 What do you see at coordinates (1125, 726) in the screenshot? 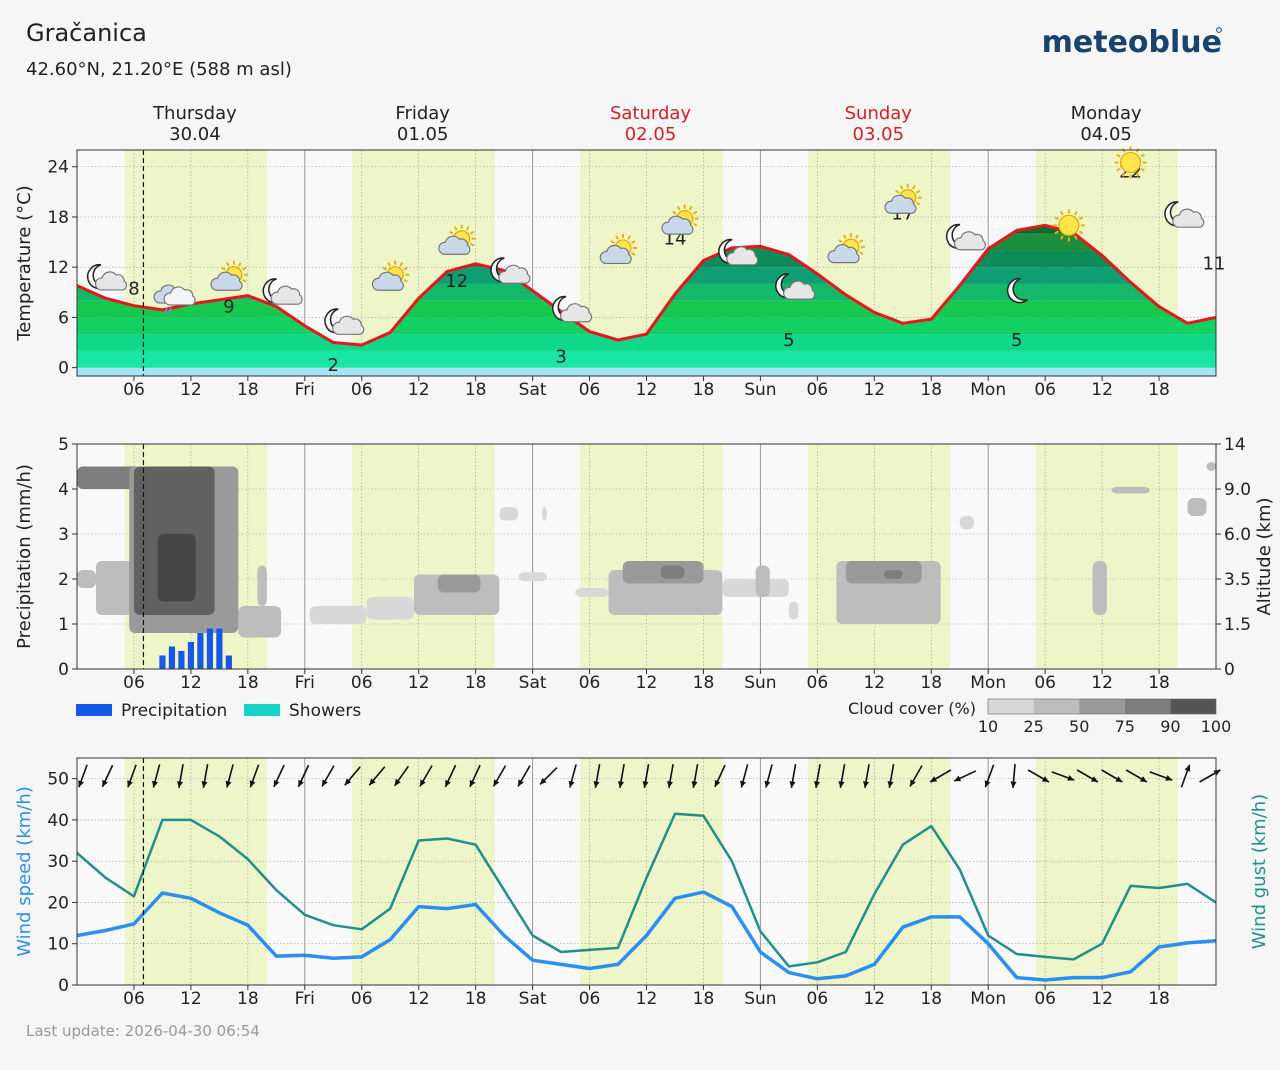
I see `cloud-cover-legend-label: 75` at bounding box center [1125, 726].